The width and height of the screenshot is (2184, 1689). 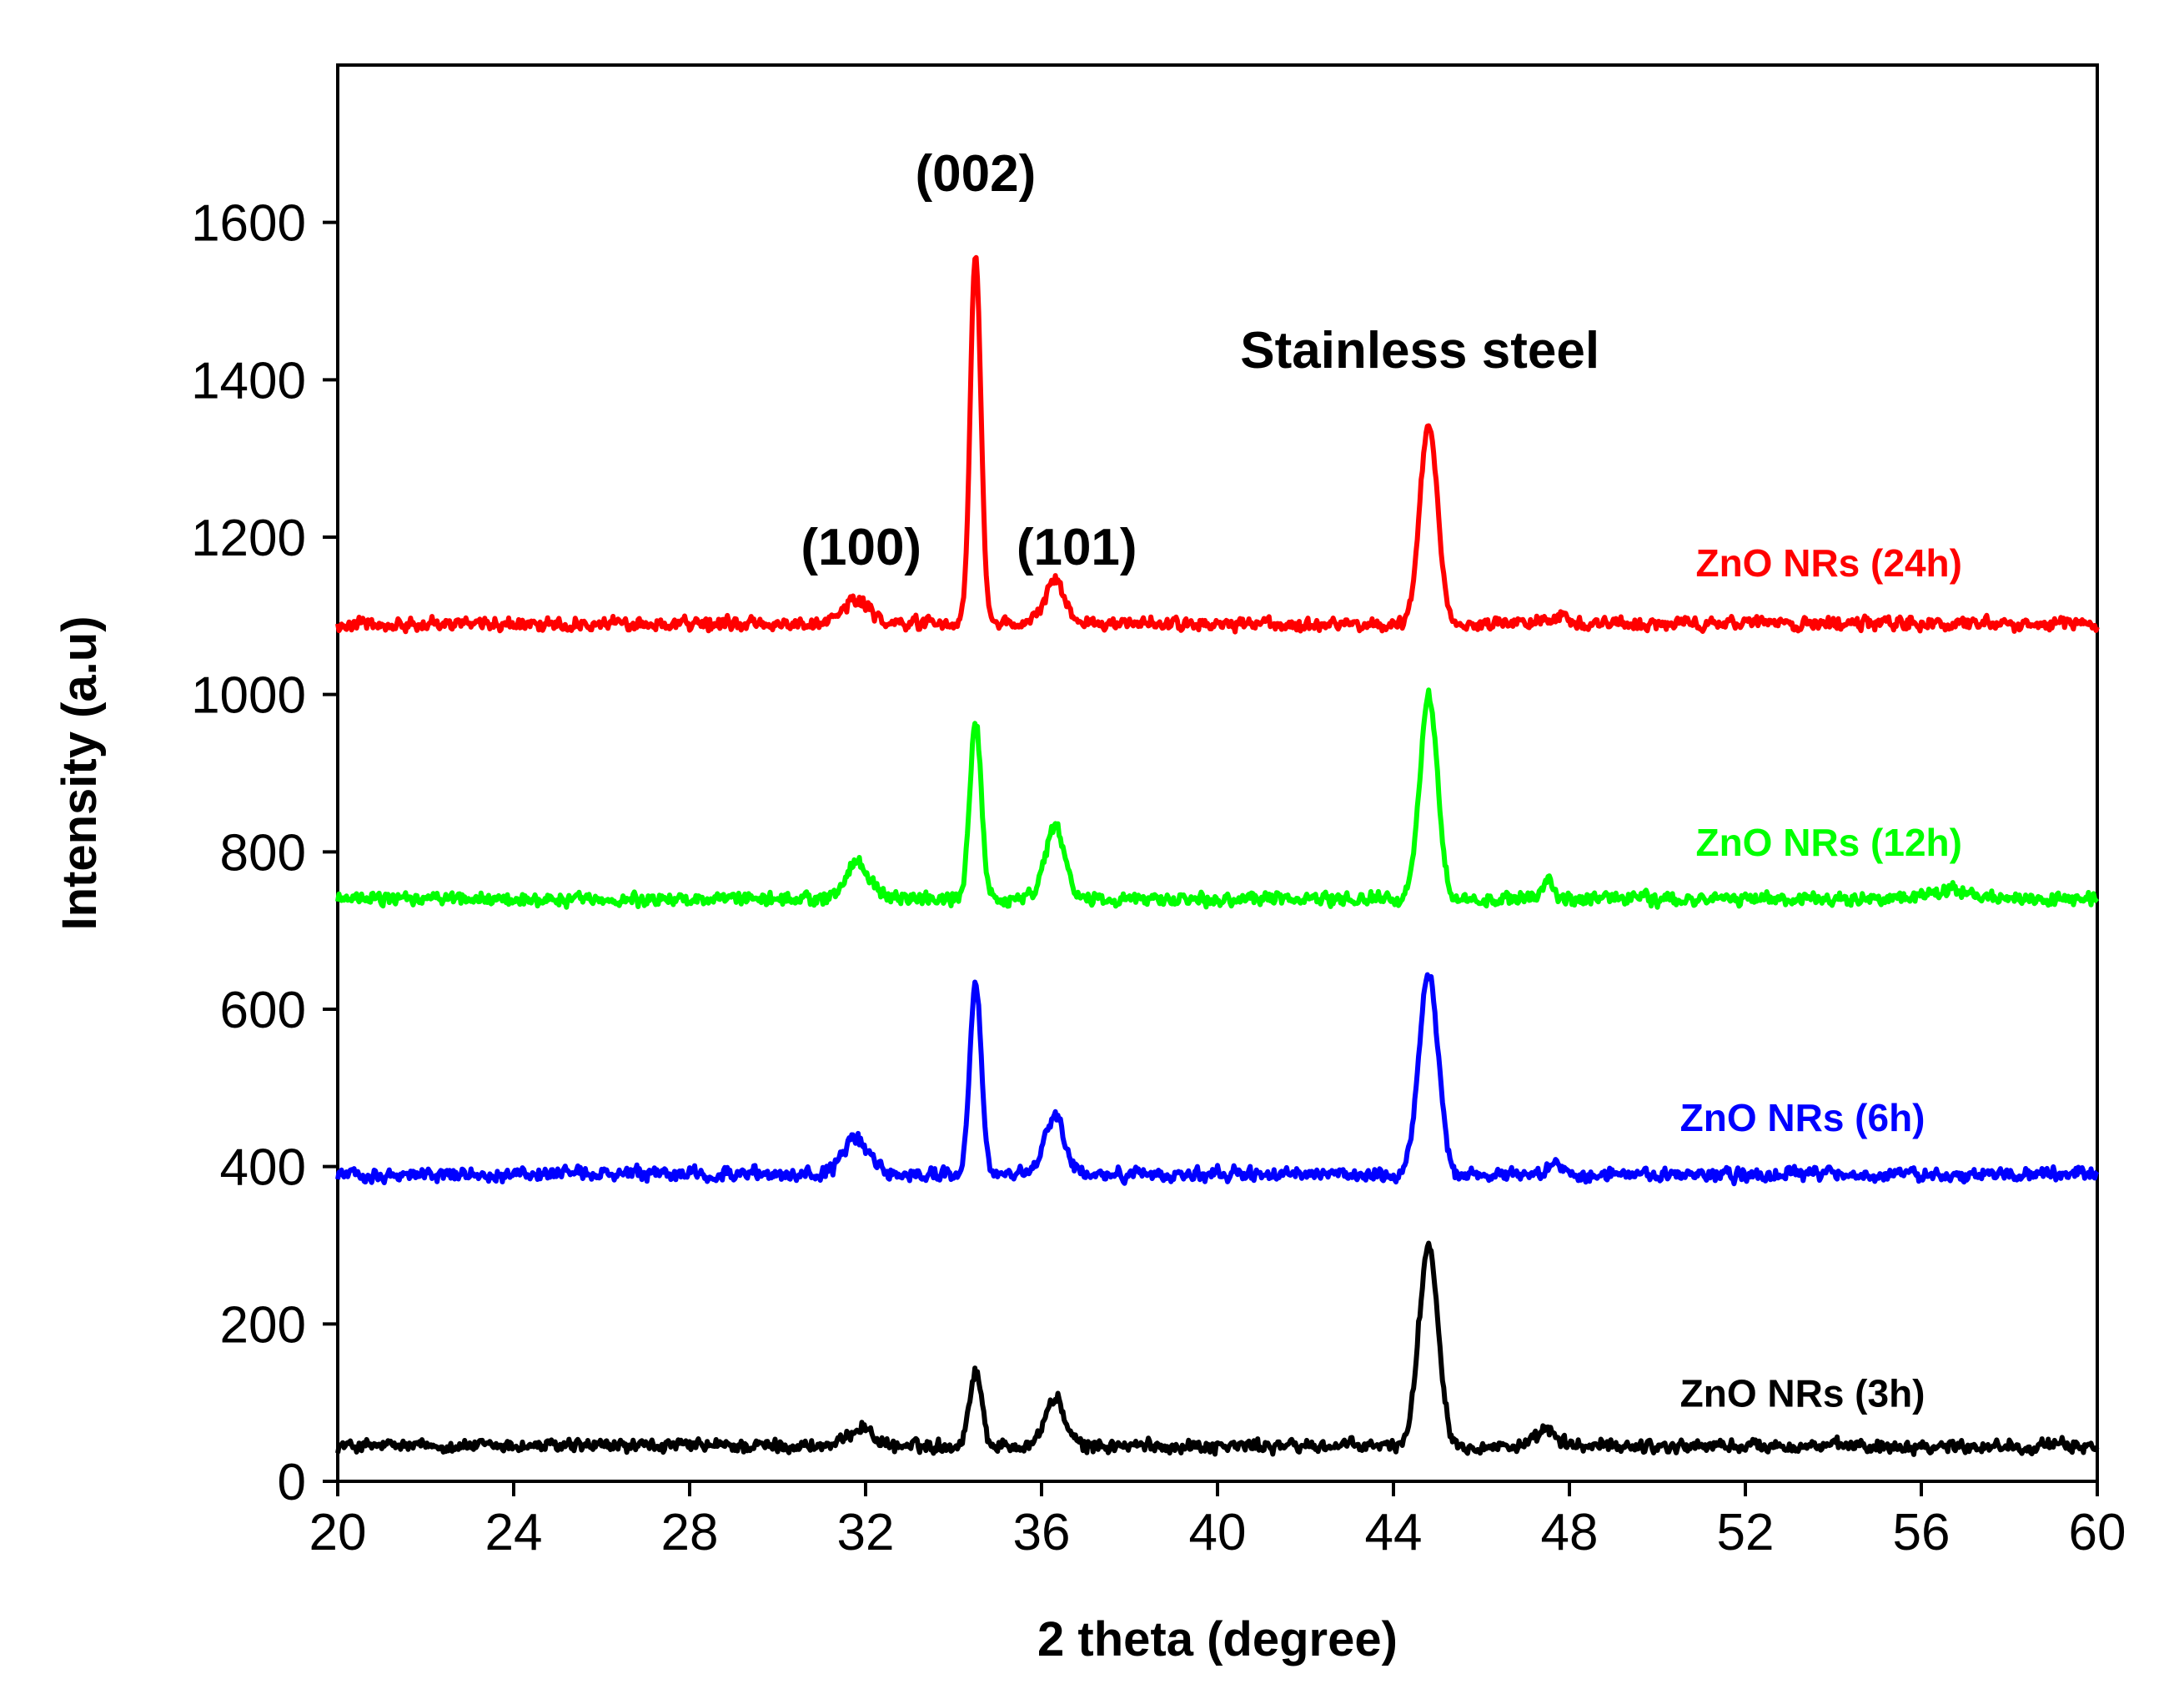 I want to click on series-label: ZnO NRs (6h), so click(x=1802, y=1117).